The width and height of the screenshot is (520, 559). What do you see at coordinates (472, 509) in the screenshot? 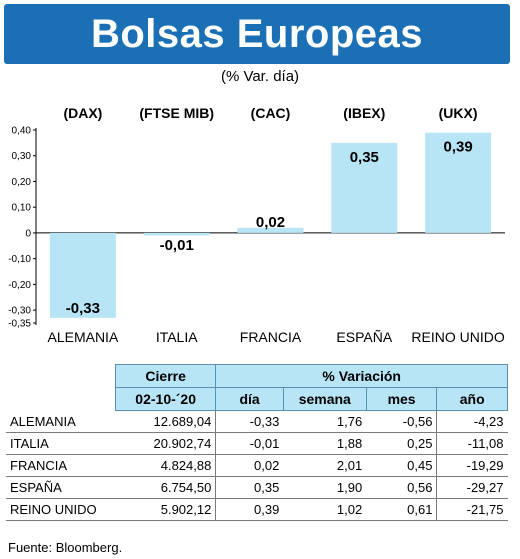
I see `table-cell-value: -21,75` at bounding box center [472, 509].